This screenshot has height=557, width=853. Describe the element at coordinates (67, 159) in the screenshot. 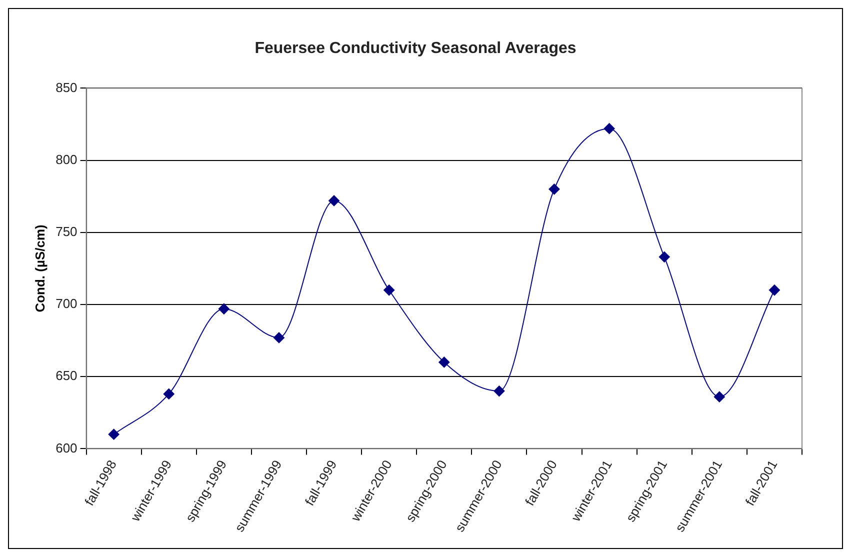

I see `y-tick-label: 800` at that location.